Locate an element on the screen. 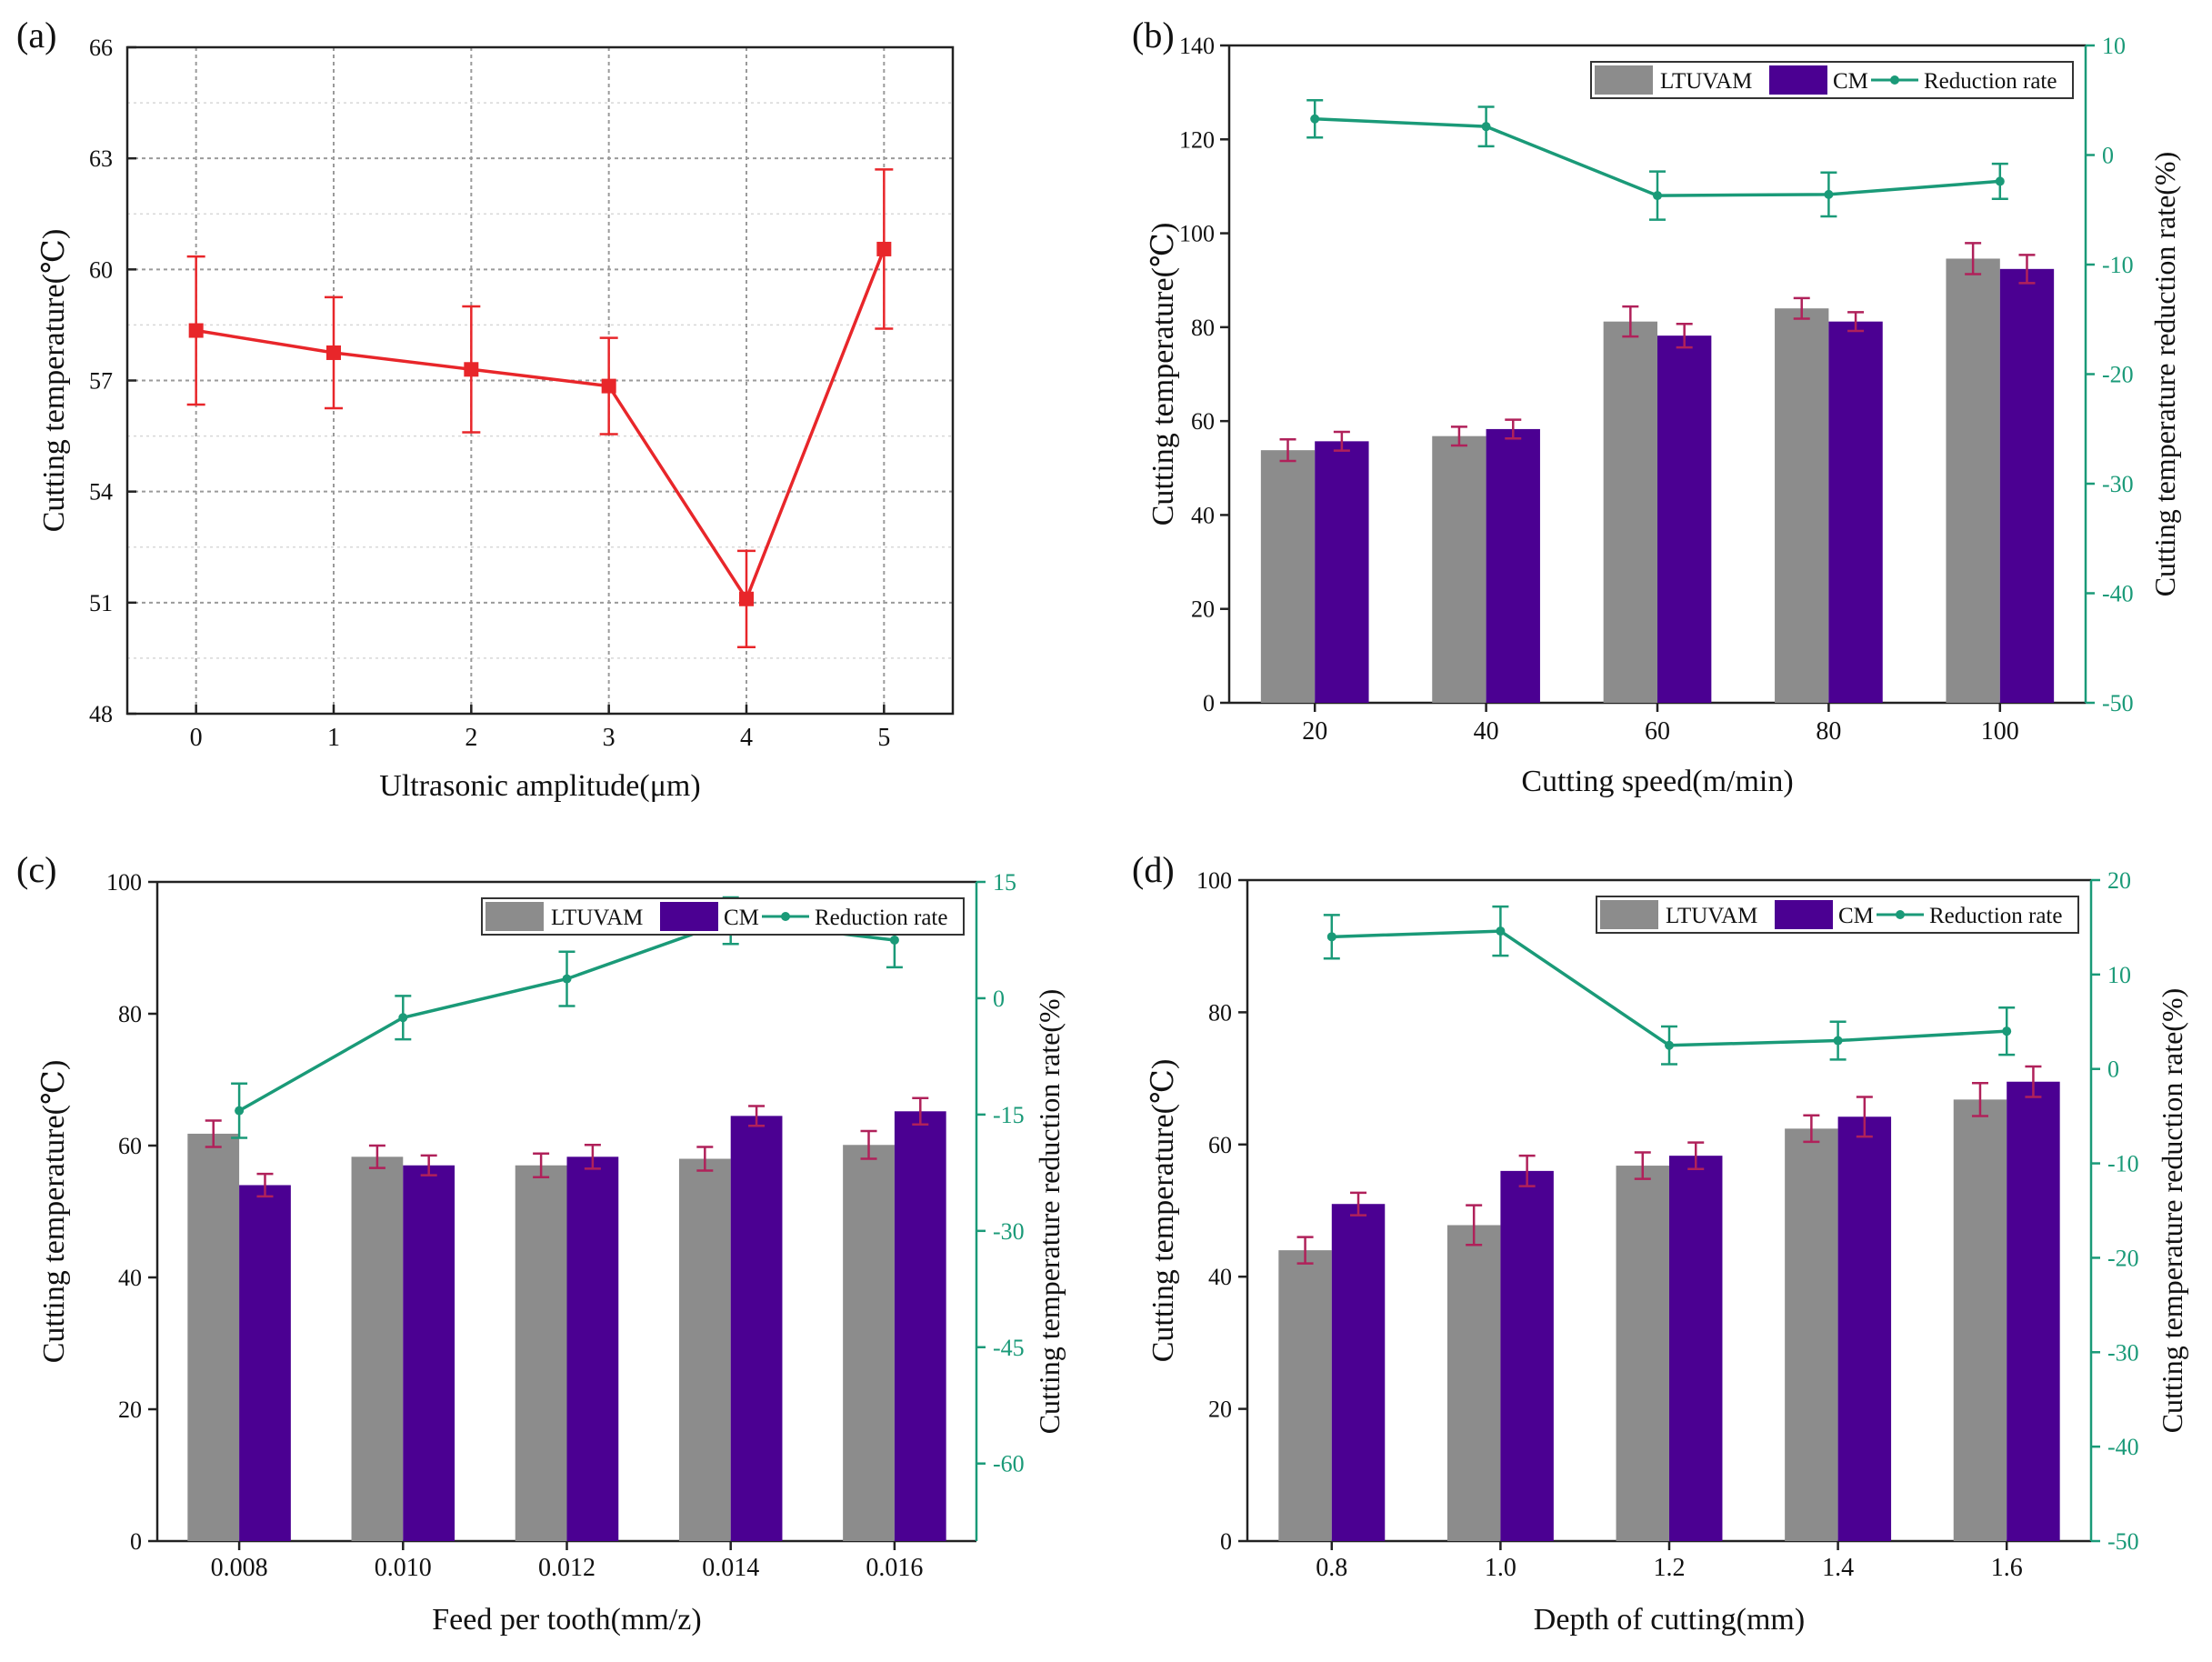  y-right-tick-label: -60 is located at coordinates (1009, 1464).